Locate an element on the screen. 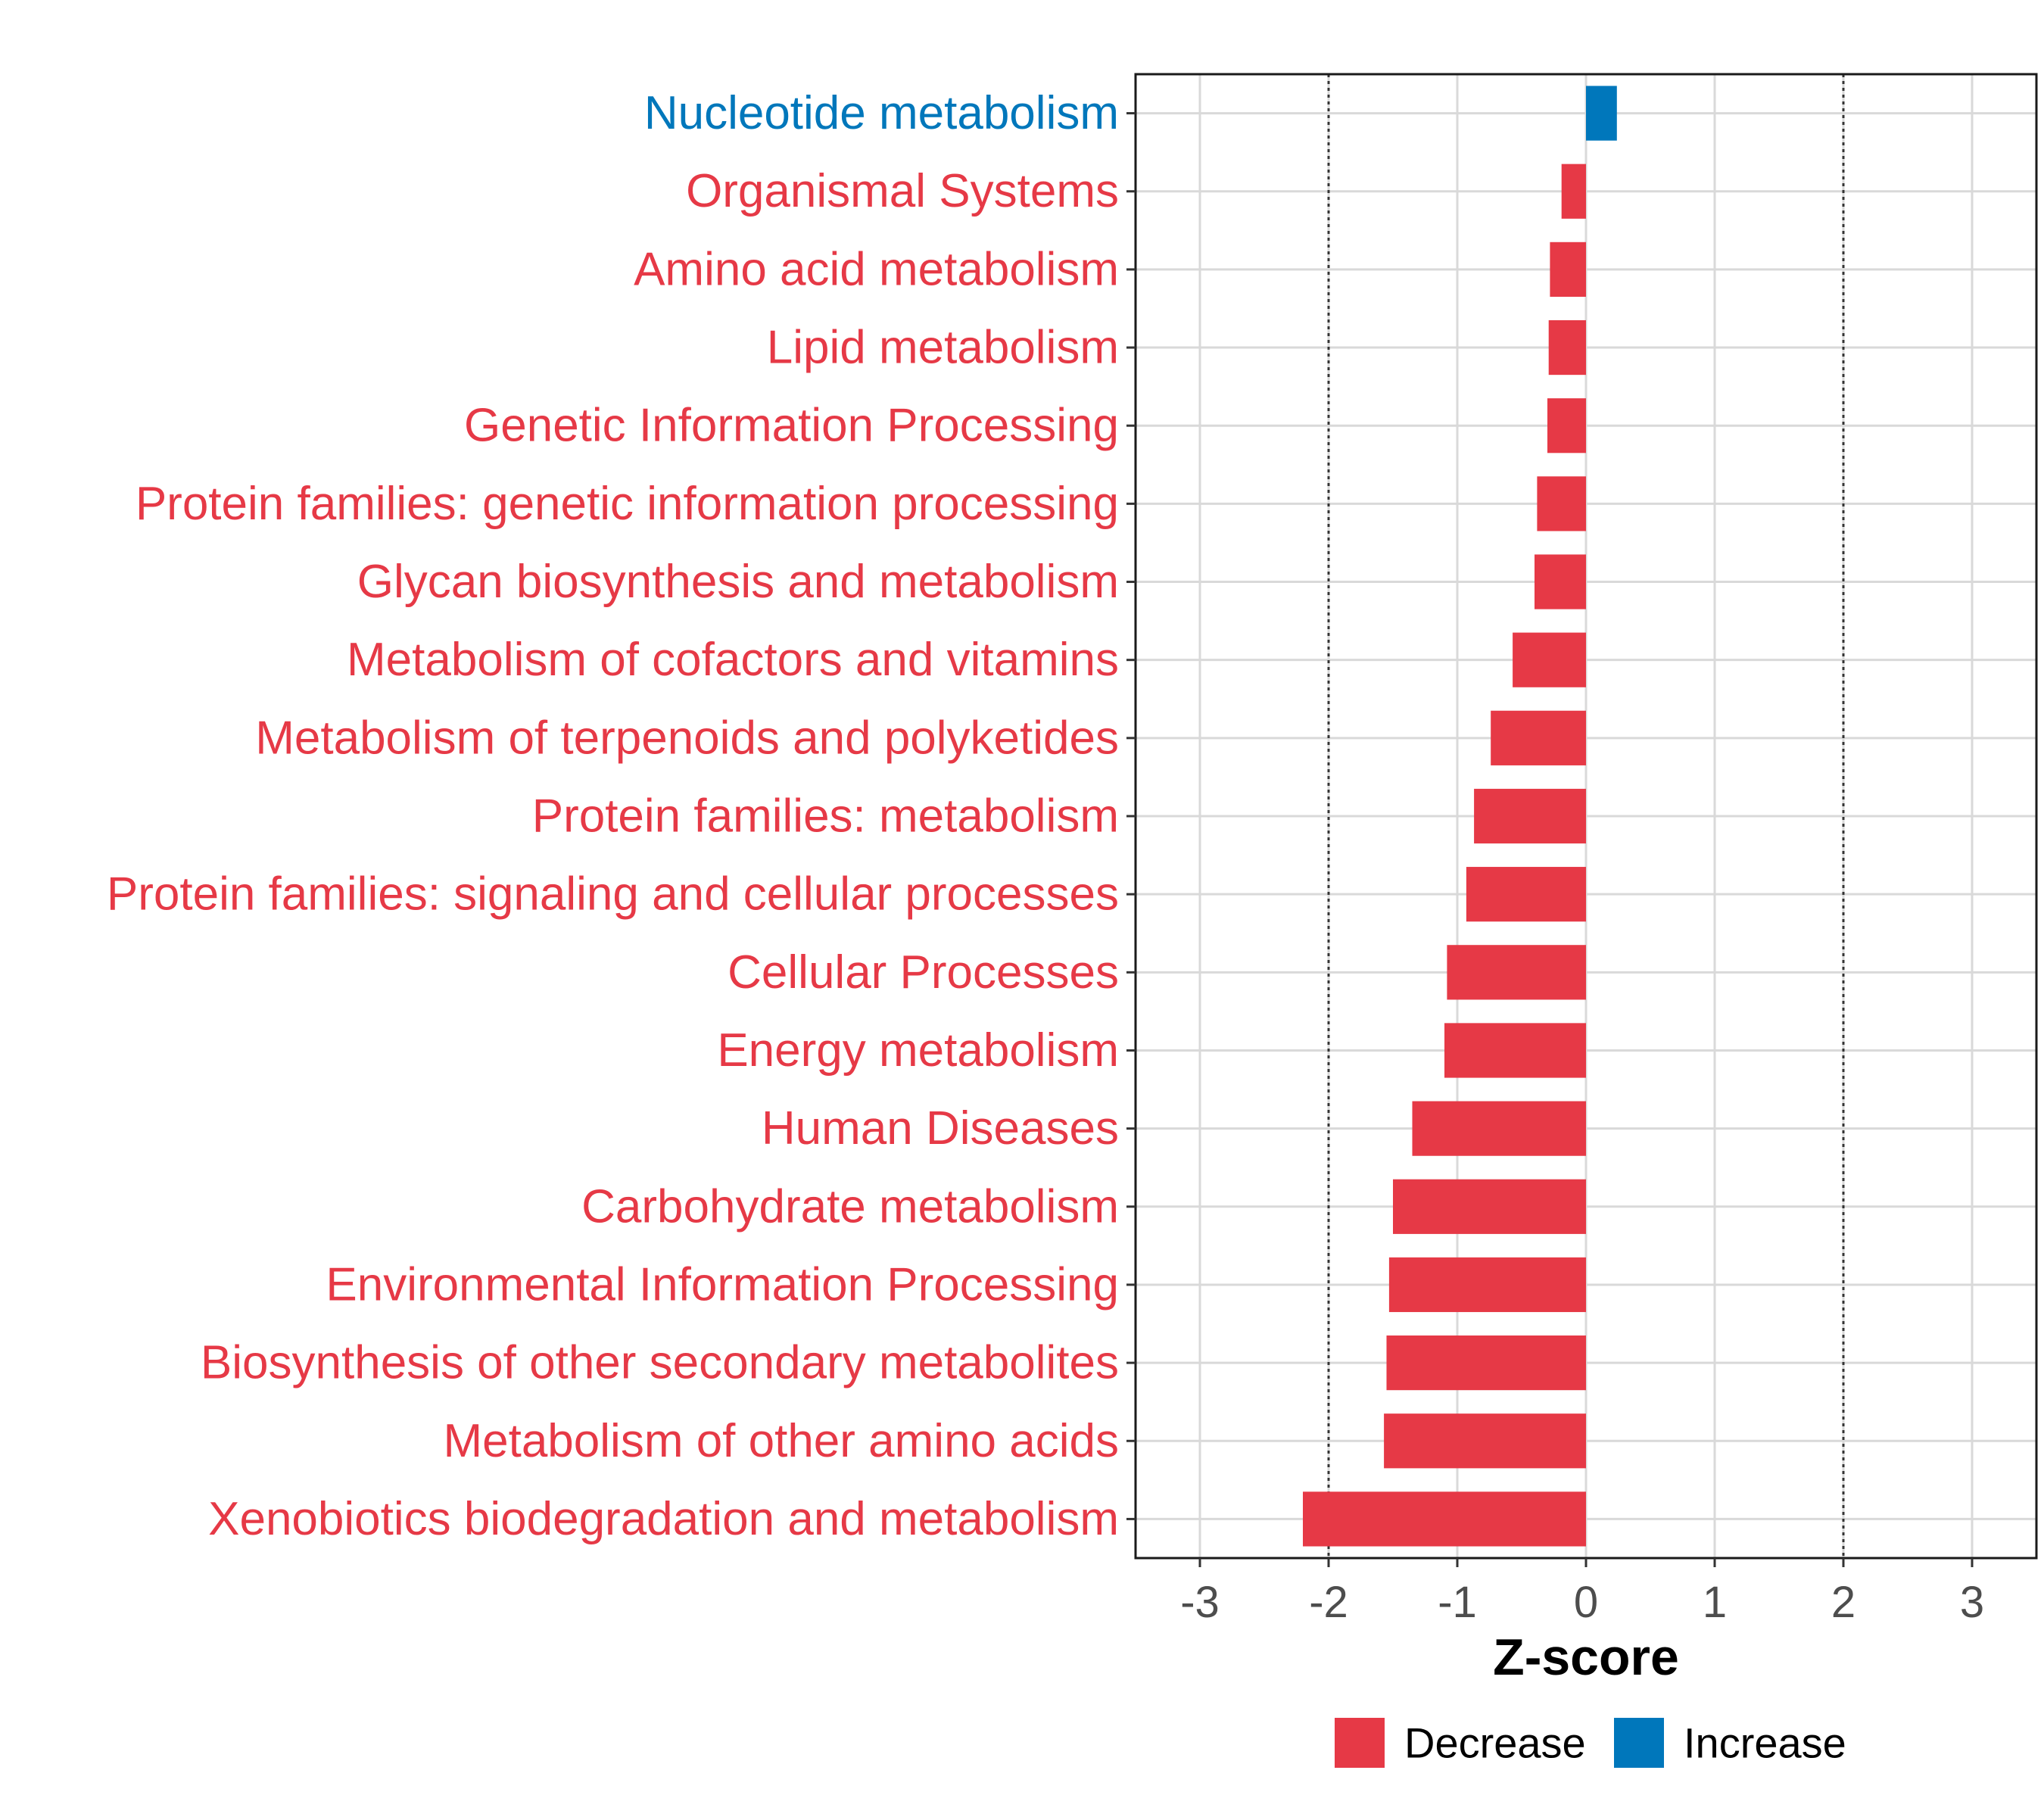  legend-key-increase is located at coordinates (1639, 1743).